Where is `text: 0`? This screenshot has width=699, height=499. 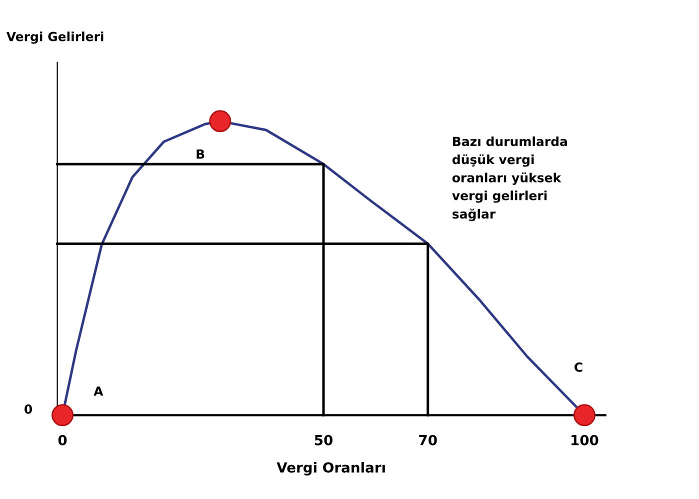 text: 0 is located at coordinates (28, 409).